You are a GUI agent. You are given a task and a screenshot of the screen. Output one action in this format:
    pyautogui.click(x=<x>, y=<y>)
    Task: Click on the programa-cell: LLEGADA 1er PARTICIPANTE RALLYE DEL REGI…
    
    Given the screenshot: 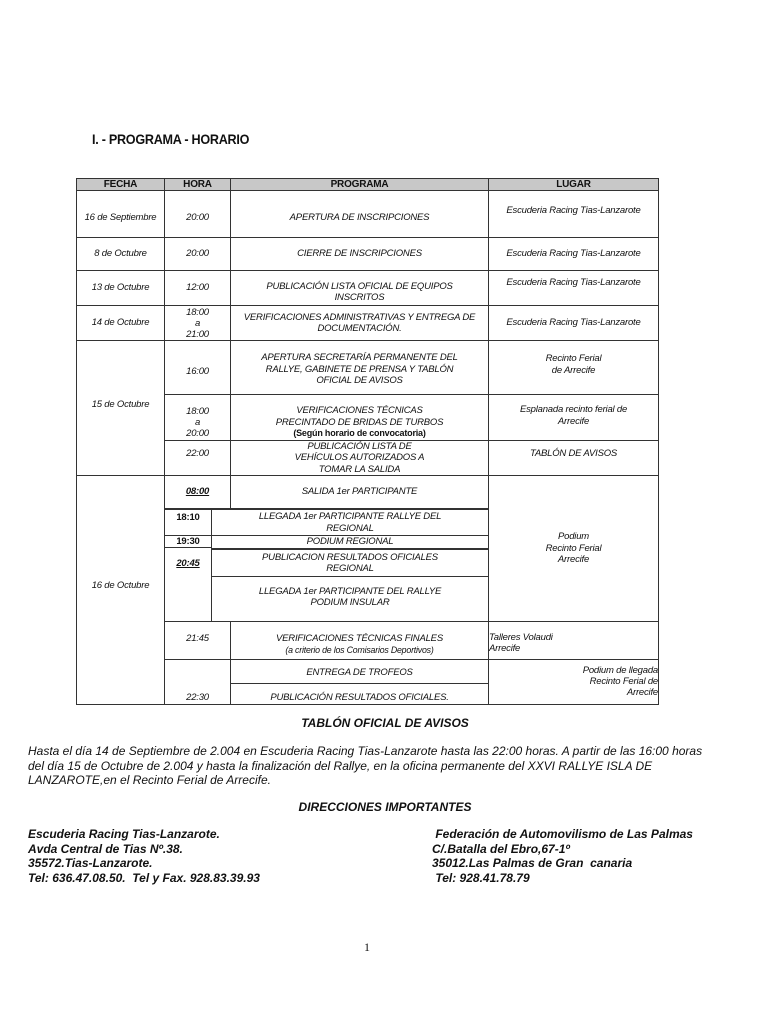 What is the action you would take?
    pyautogui.click(x=350, y=522)
    